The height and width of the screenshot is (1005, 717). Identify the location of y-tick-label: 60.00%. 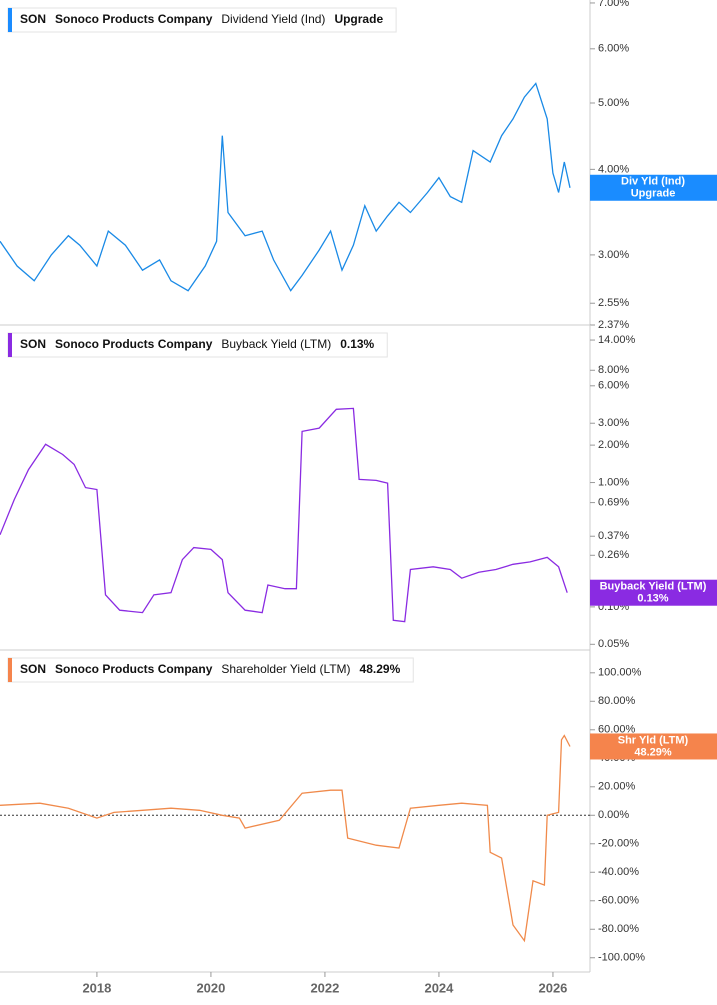
(617, 730).